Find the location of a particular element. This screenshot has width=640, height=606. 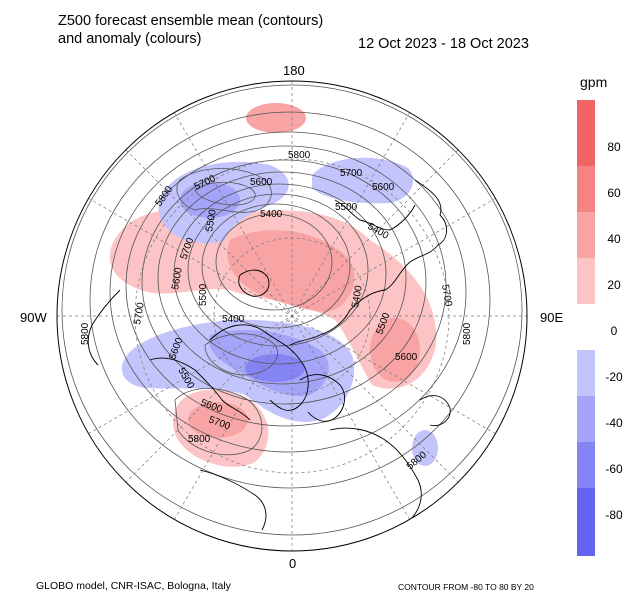

colorbar-segment-neg80 is located at coordinates (586, 522).